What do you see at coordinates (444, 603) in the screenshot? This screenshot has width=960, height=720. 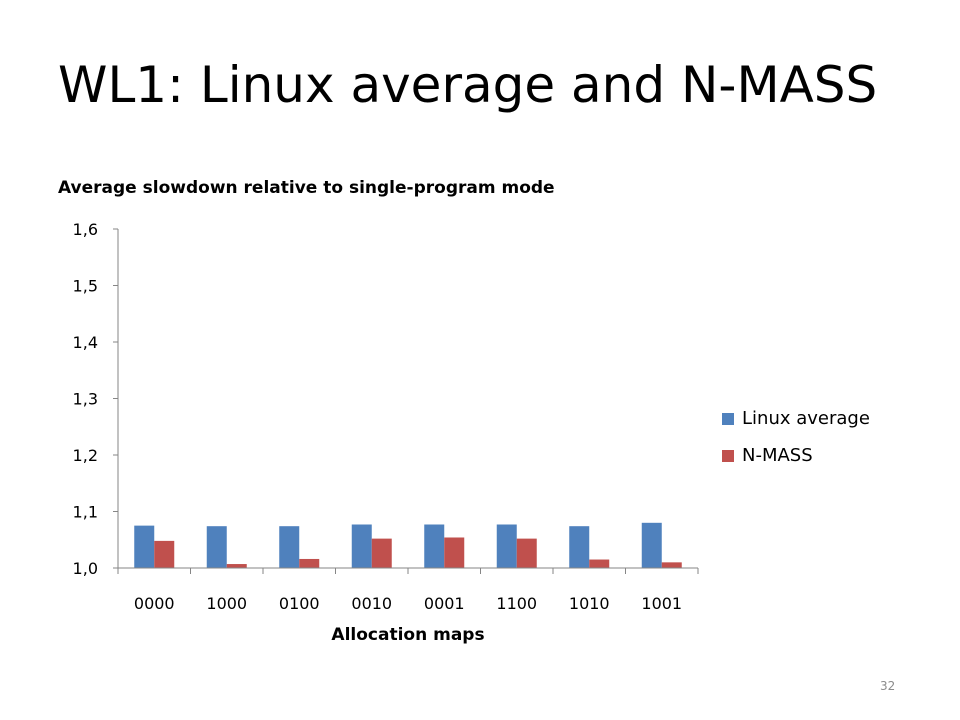 I see `x-tick-label: 0001` at bounding box center [444, 603].